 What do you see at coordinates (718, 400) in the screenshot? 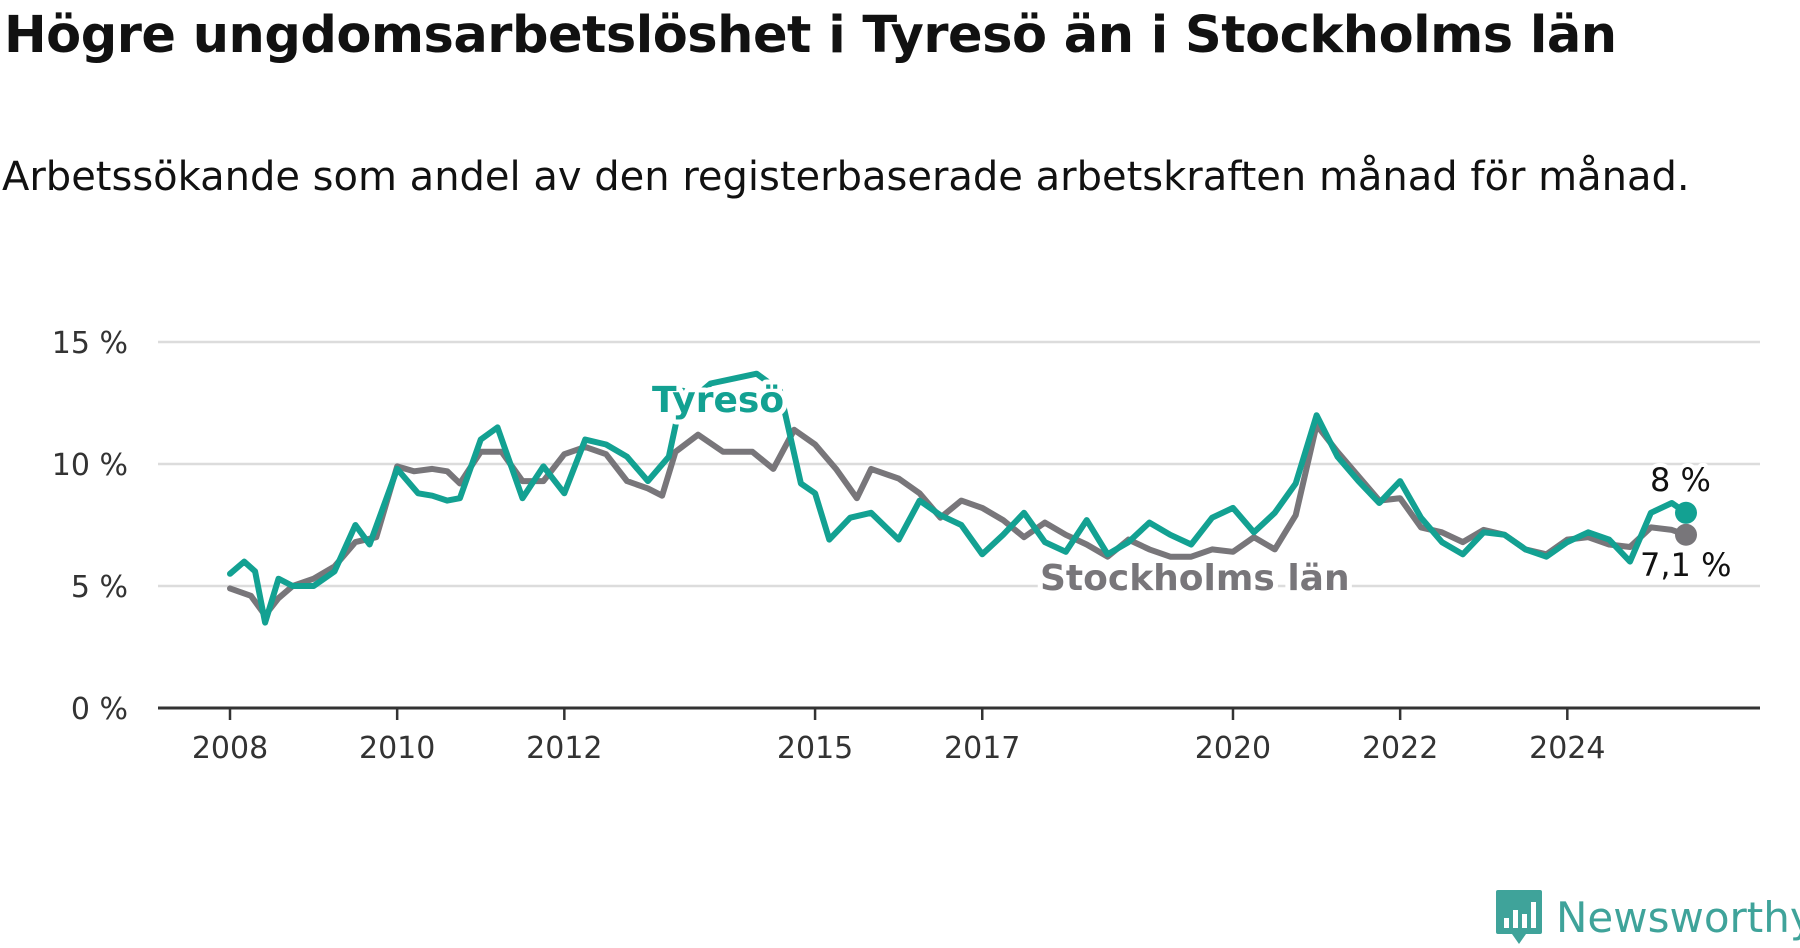
I see `series-label-tyreso: Tyresö` at bounding box center [718, 400].